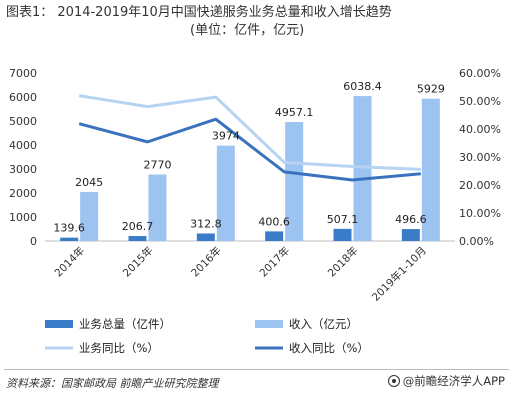  What do you see at coordinates (274, 221) in the screenshot?
I see `bar-value-label: 400.6` at bounding box center [274, 221].